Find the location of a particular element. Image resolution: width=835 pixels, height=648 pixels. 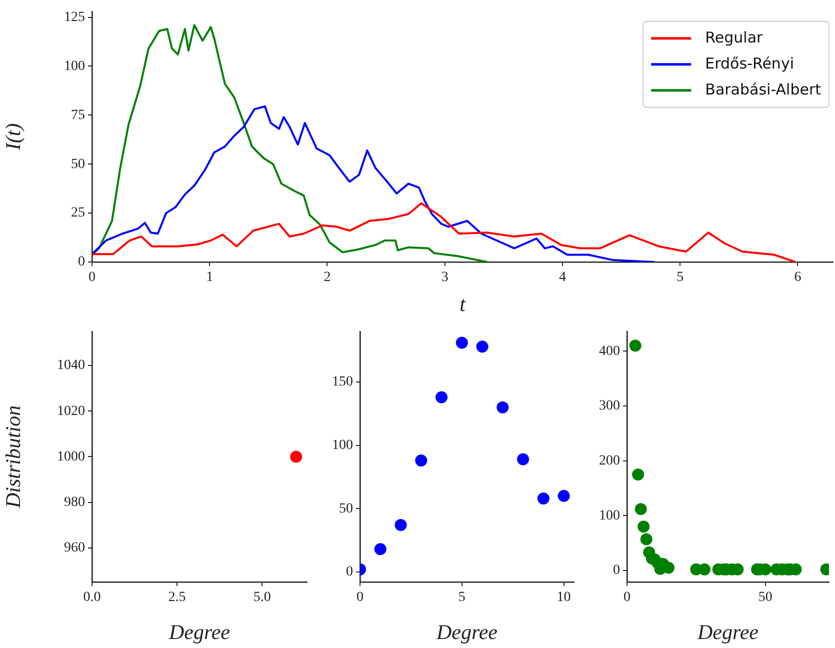

y-tick-label: 300 is located at coordinates (609, 406).